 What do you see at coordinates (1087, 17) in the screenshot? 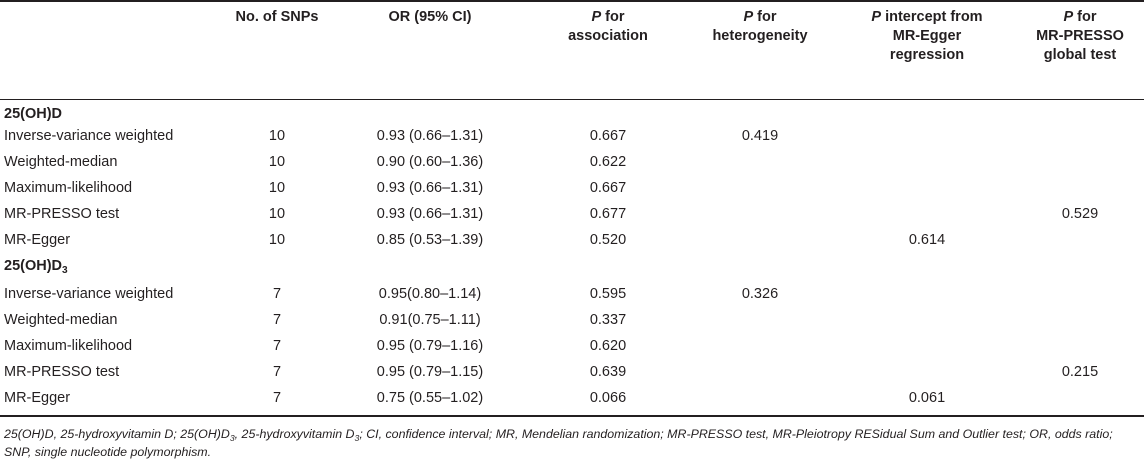
I see `header-p-mr-presso-rest: for` at bounding box center [1087, 17].